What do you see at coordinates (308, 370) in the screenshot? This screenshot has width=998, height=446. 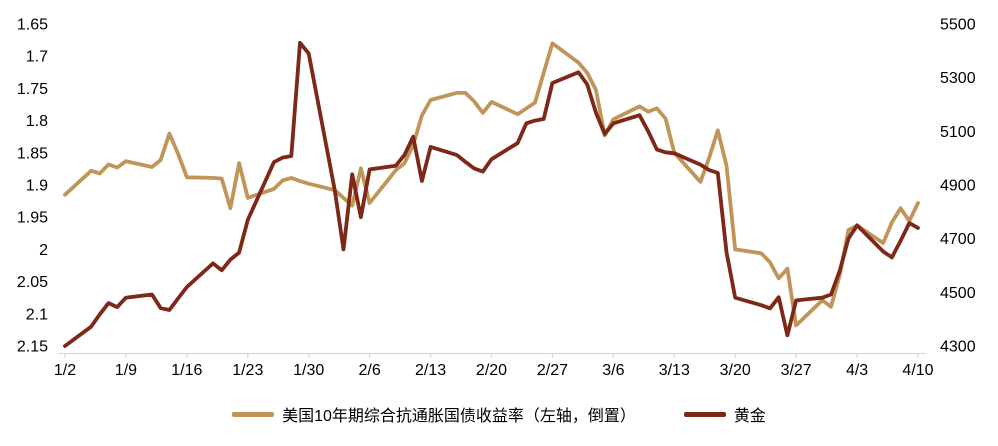 I see `x-axis-label: 1/30` at bounding box center [308, 370].